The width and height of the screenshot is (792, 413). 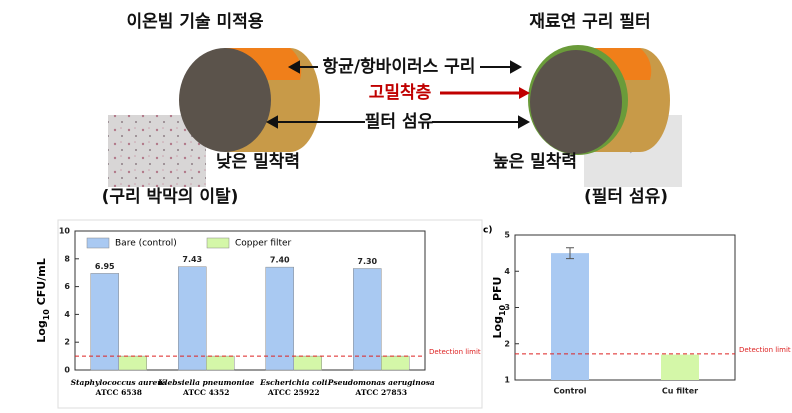 I want to click on value-label: 7.30, so click(x=367, y=261).